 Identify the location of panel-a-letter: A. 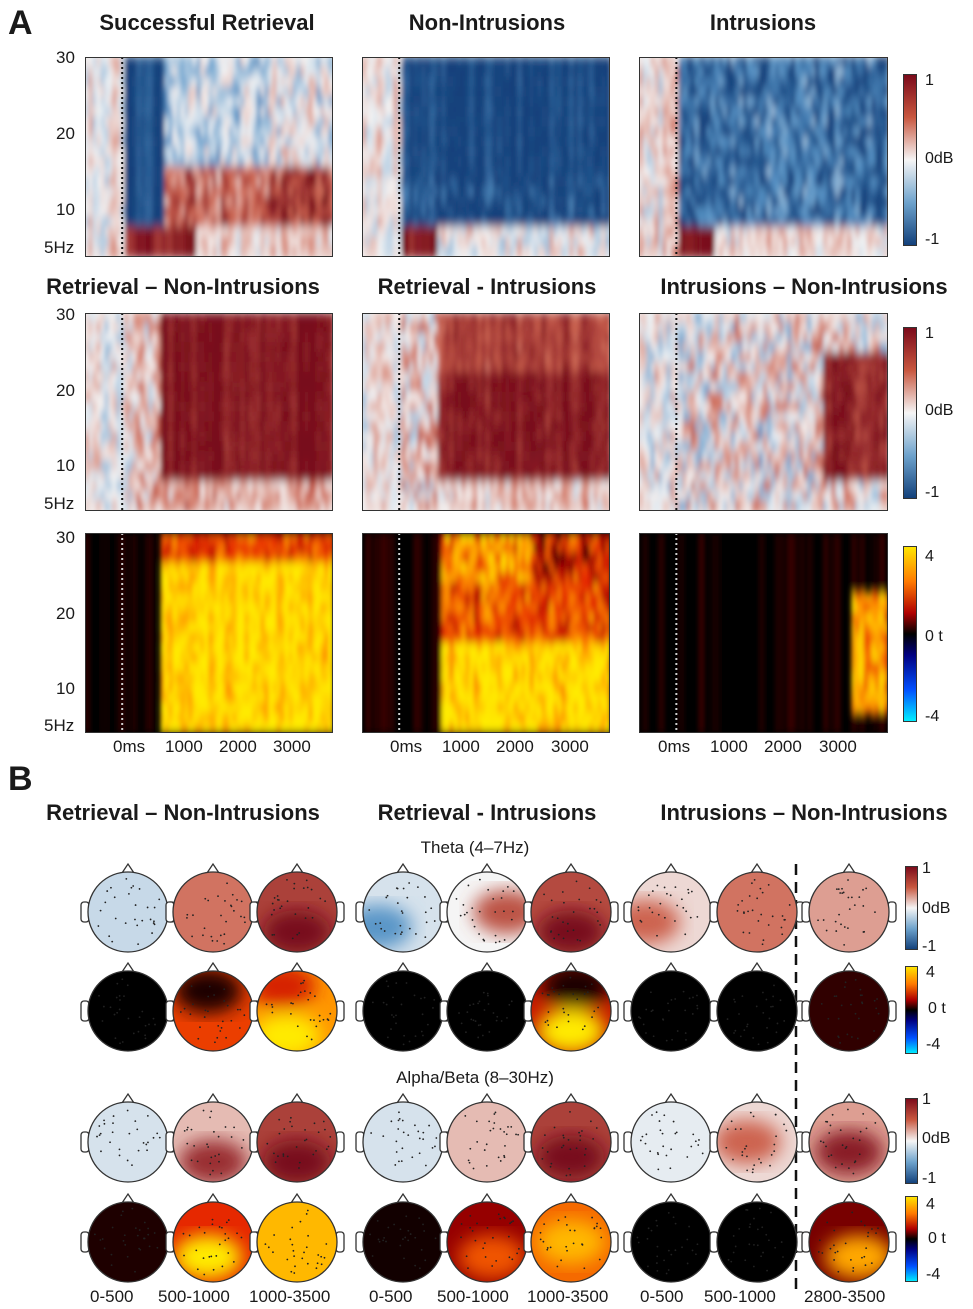
(20, 23).